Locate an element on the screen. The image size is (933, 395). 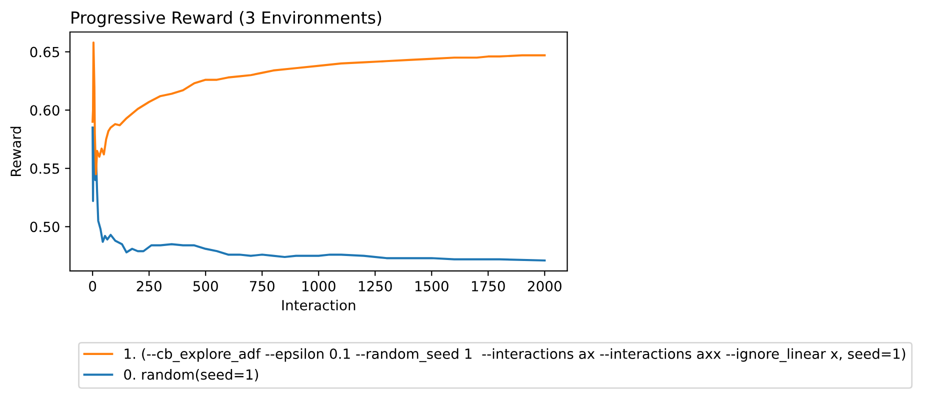
x-tick-label: 1000 is located at coordinates (319, 286).